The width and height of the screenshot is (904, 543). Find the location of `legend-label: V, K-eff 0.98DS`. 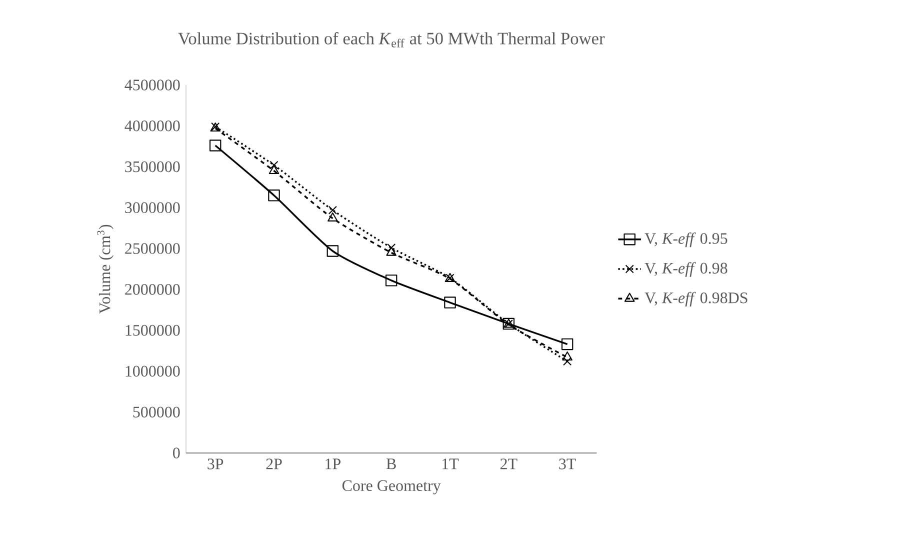

legend-label: V, K-eff 0.98DS is located at coordinates (696, 299).